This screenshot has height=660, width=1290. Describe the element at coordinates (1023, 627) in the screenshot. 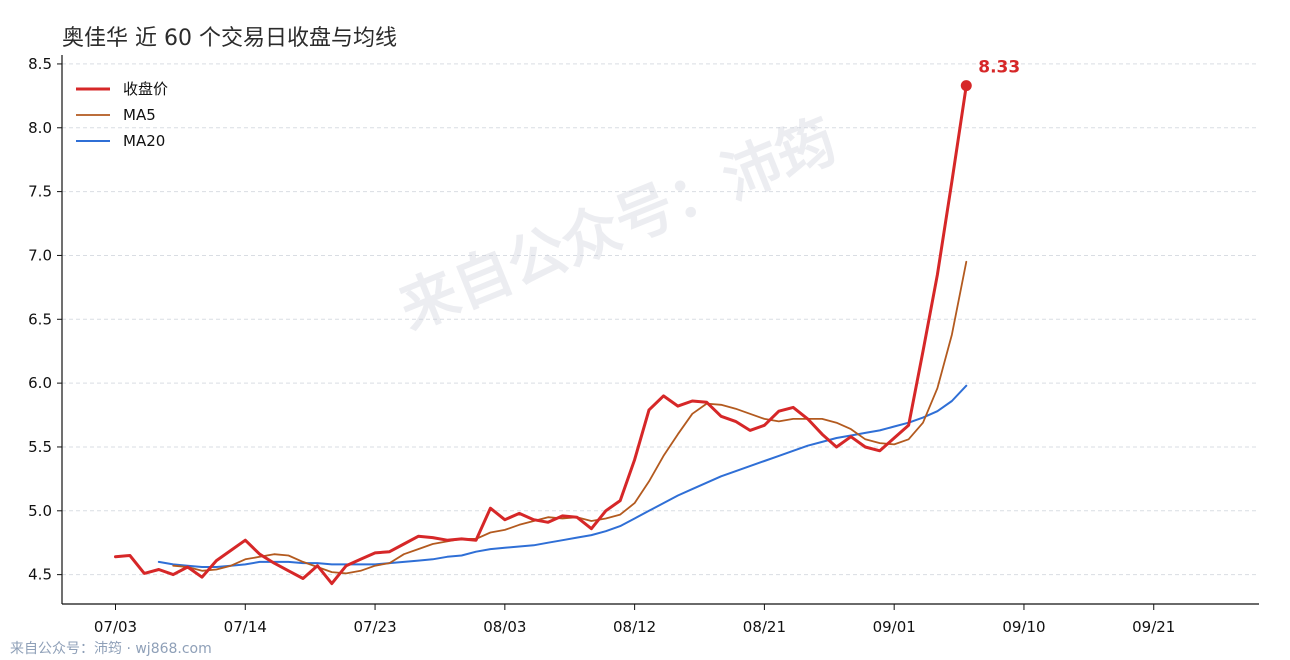

I see `x-tick-label: 09/10` at that location.